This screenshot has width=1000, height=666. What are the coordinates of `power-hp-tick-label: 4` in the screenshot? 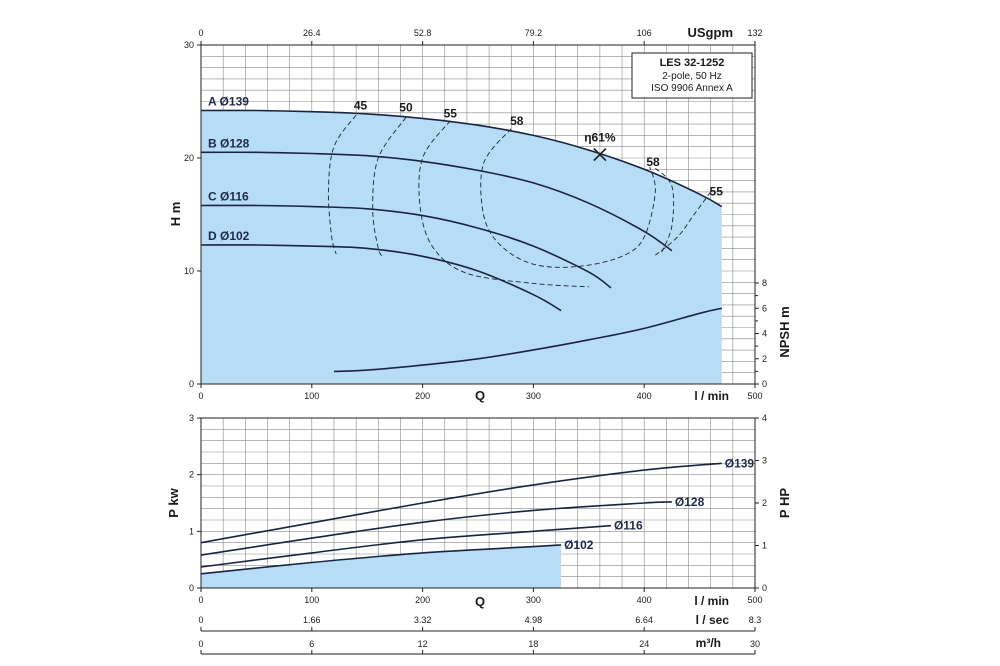 It's located at (764, 418).